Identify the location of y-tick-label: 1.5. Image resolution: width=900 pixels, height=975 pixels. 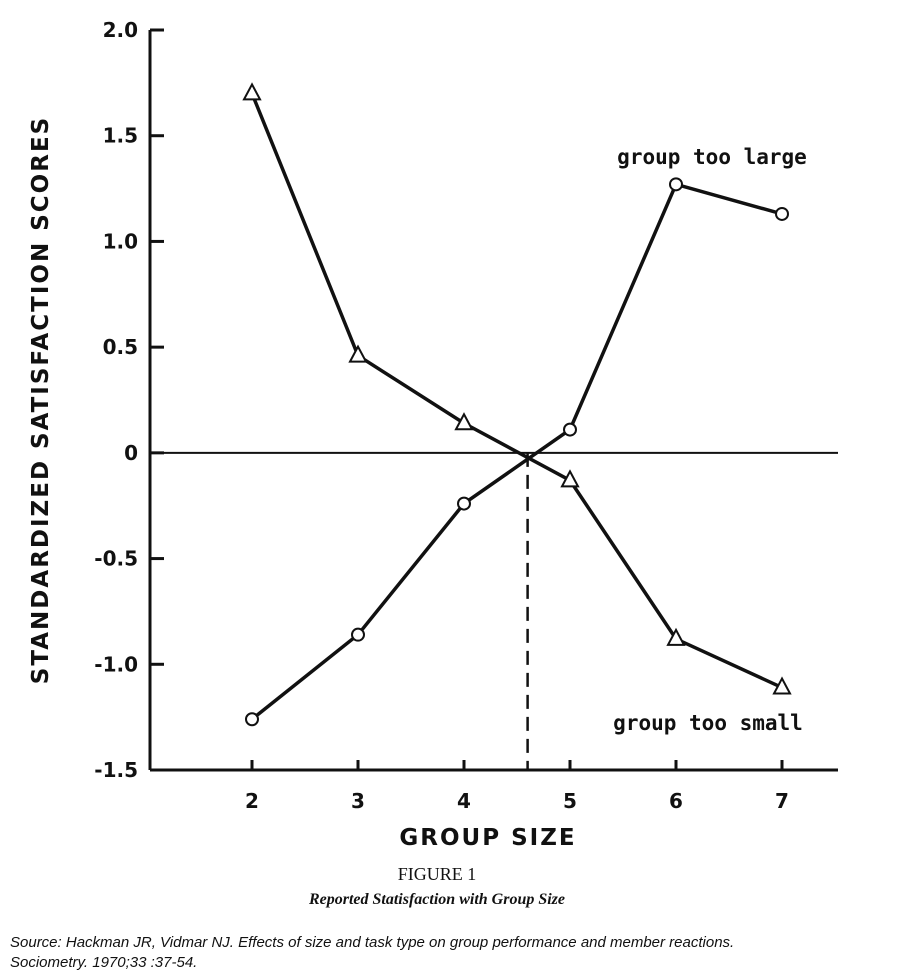
(120, 136).